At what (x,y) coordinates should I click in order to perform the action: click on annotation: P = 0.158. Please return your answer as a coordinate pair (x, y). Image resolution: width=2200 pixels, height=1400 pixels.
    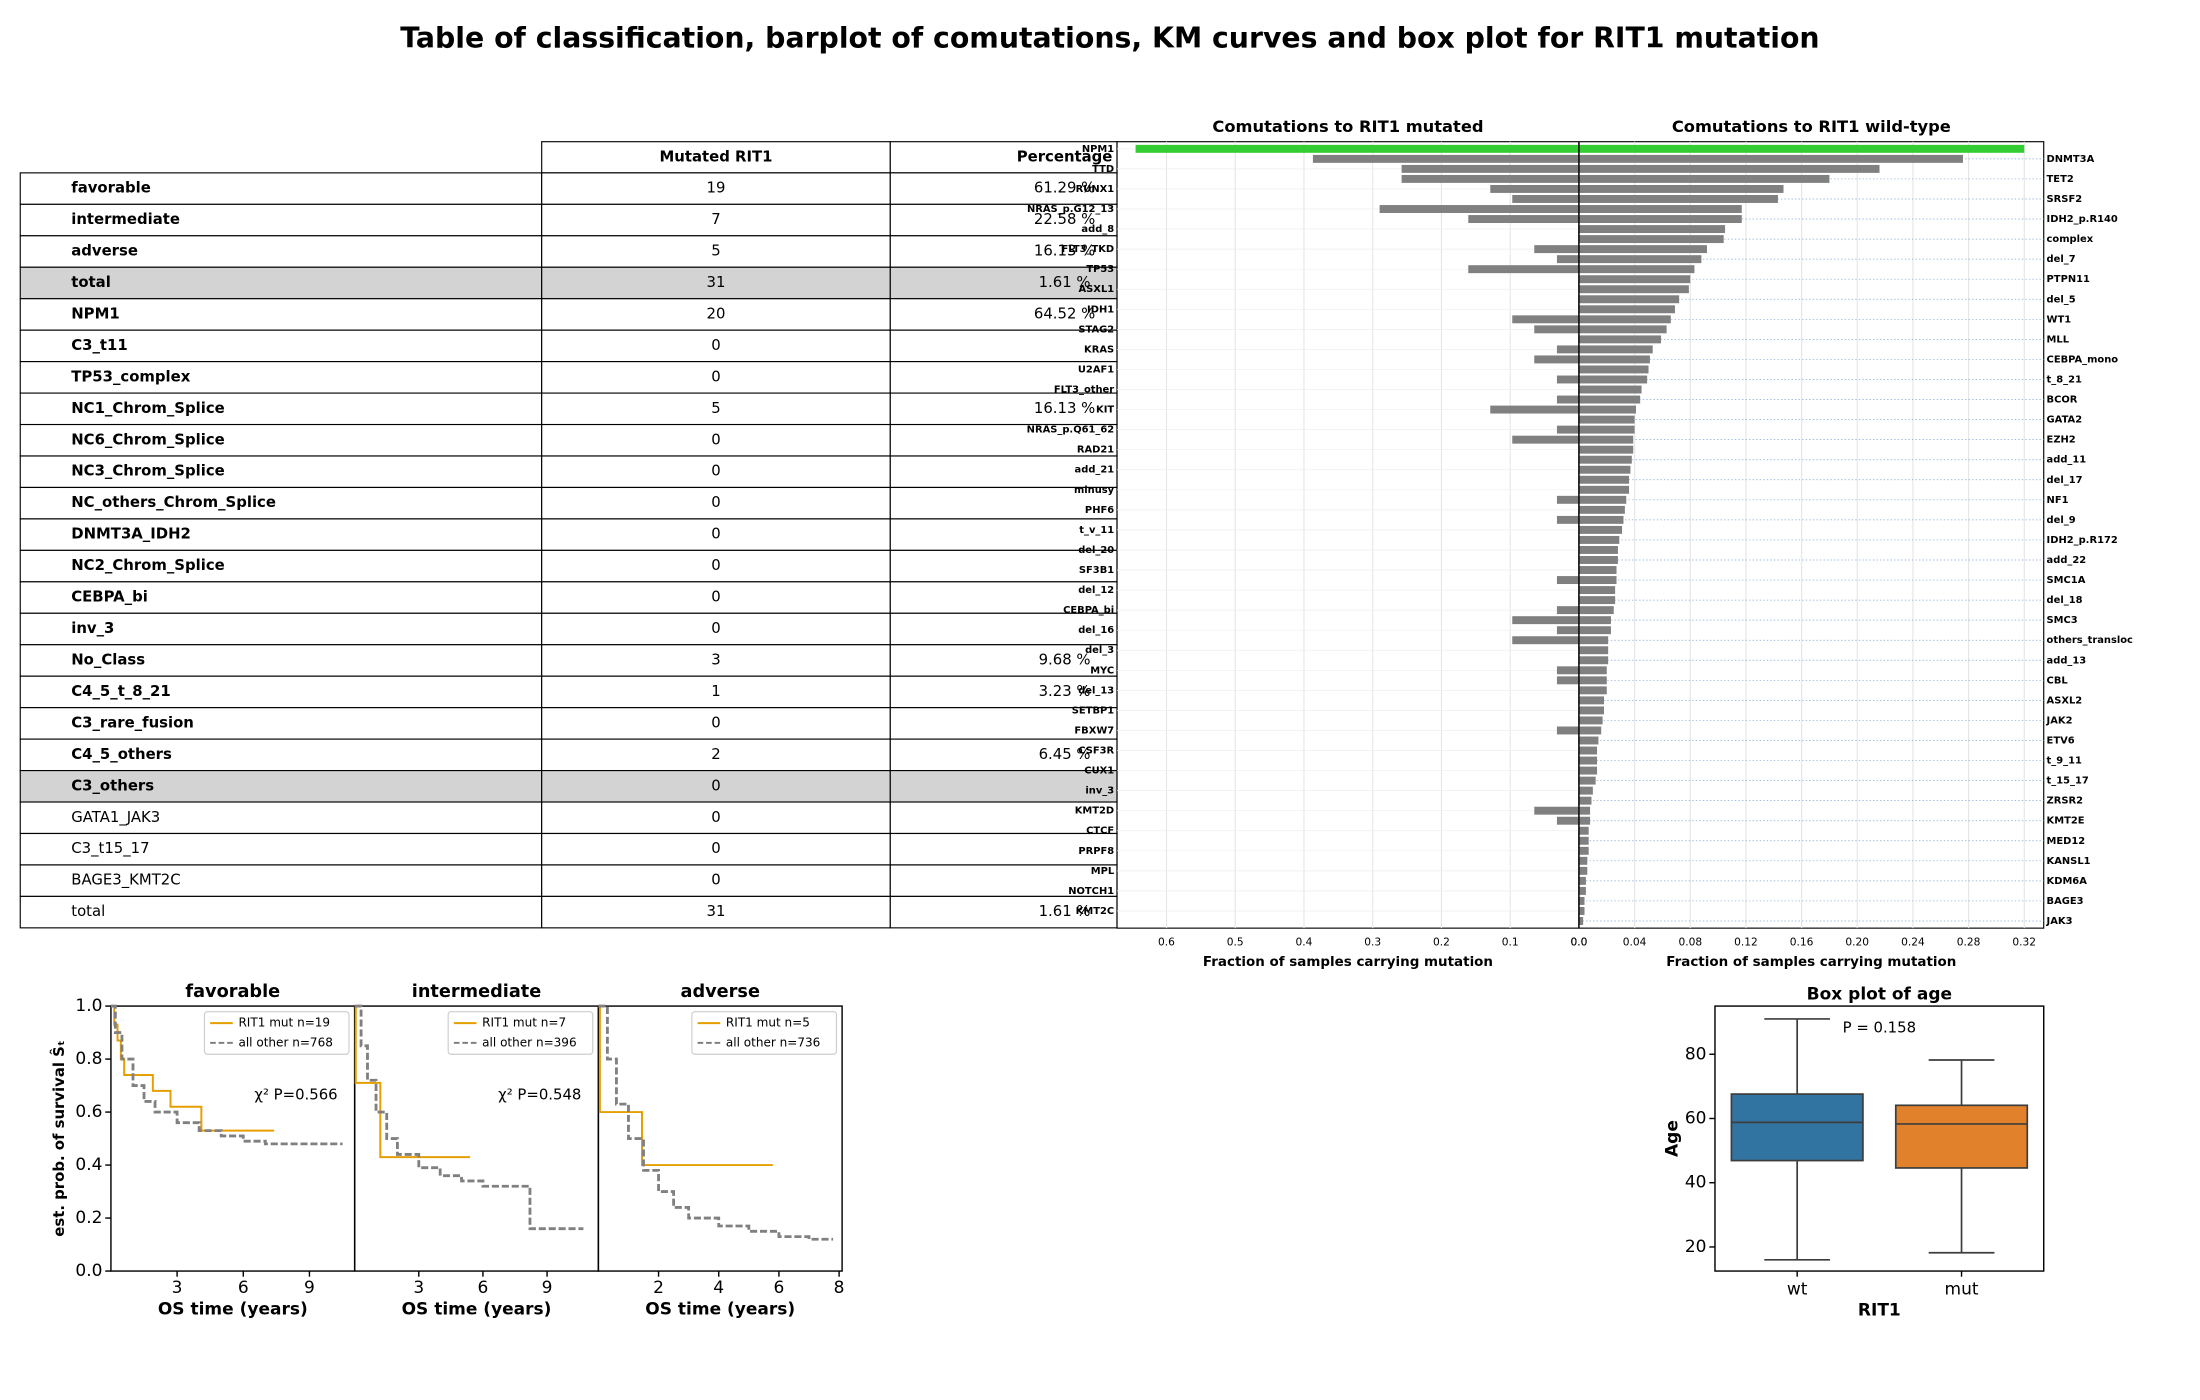
    Looking at the image, I should click on (1879, 1028).